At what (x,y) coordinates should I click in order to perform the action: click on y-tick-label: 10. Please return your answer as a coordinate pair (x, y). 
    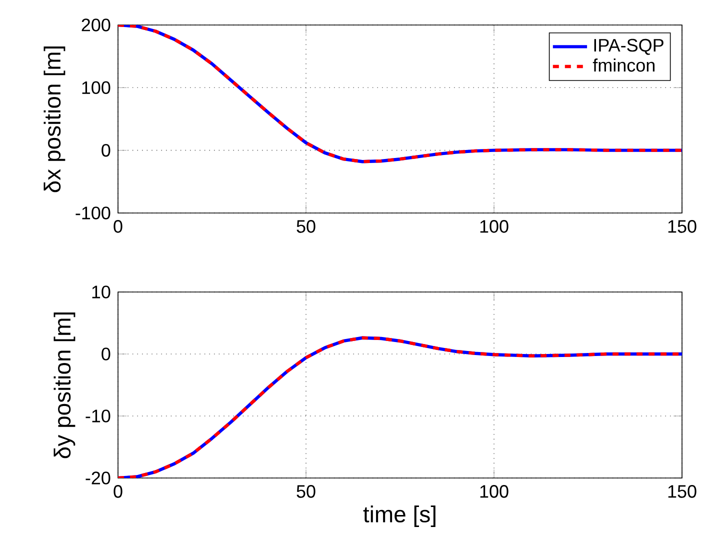
    Looking at the image, I should click on (101, 292).